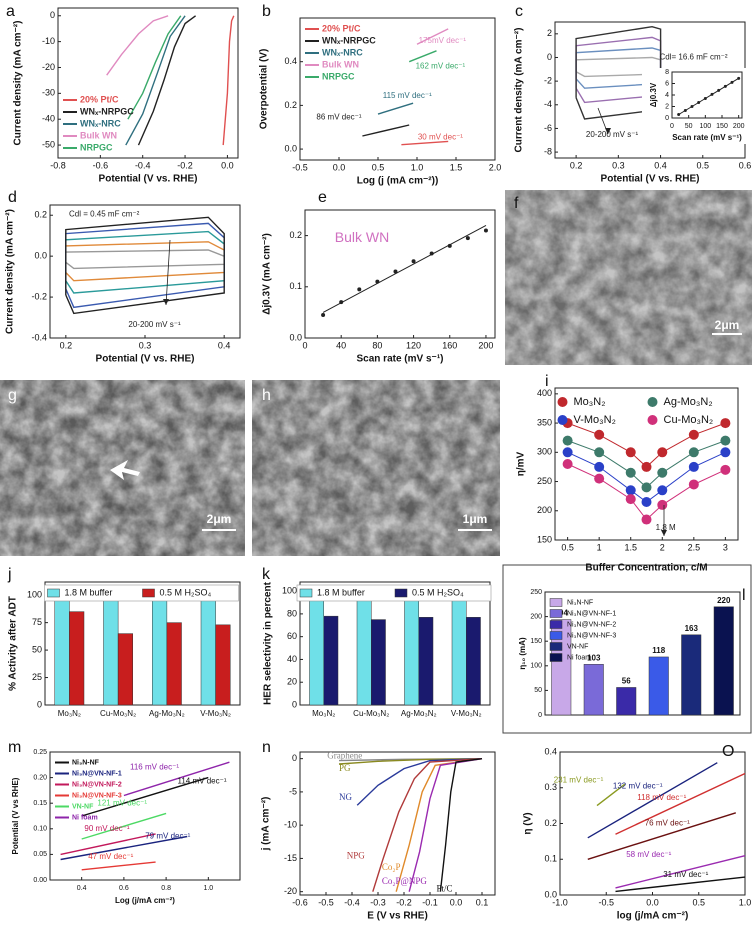  I want to click on annotation: 114 mV dec⁻¹, so click(202, 781).